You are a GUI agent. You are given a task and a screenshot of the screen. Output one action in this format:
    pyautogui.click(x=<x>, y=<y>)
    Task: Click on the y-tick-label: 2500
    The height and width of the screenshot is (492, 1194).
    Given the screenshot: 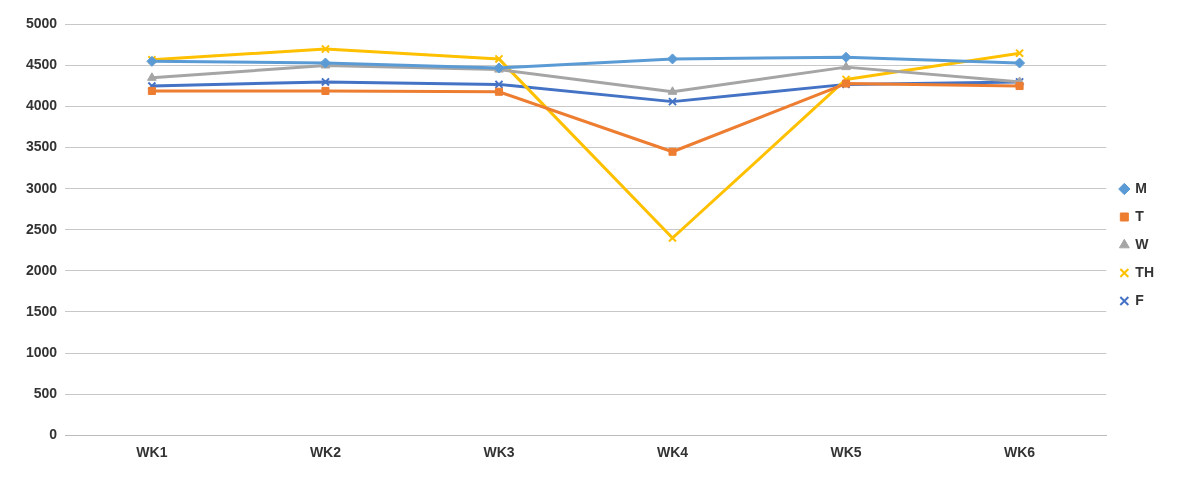 What is the action you would take?
    pyautogui.click(x=41, y=228)
    